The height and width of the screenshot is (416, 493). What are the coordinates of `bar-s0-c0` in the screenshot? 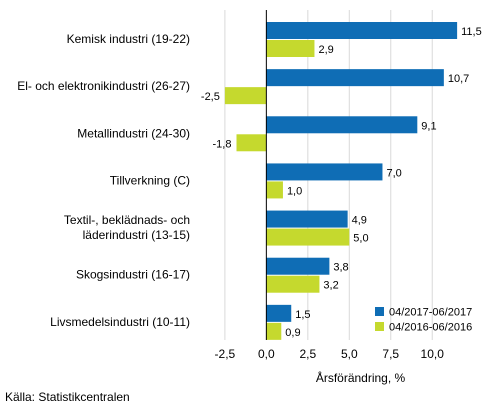 It's located at (362, 30).